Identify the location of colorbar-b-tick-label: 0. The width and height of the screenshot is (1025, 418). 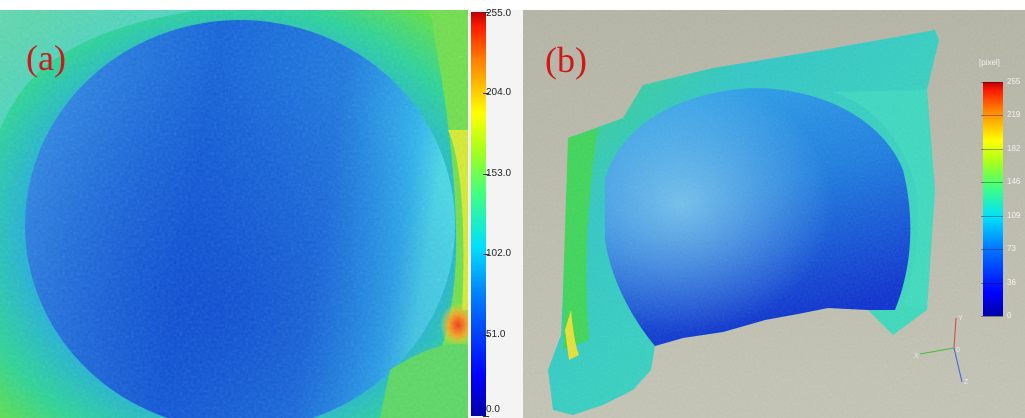
(1009, 315).